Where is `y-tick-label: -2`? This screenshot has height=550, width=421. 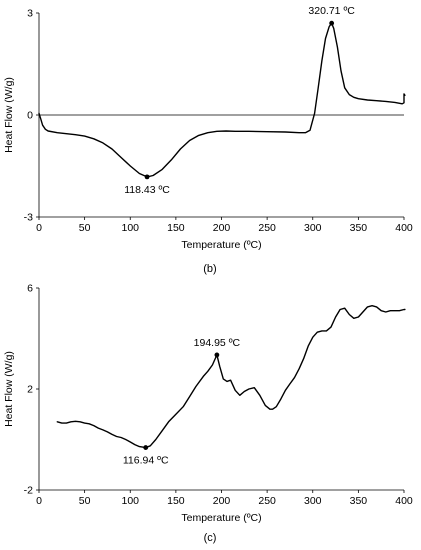
y-tick-label: -2 is located at coordinates (28, 491).